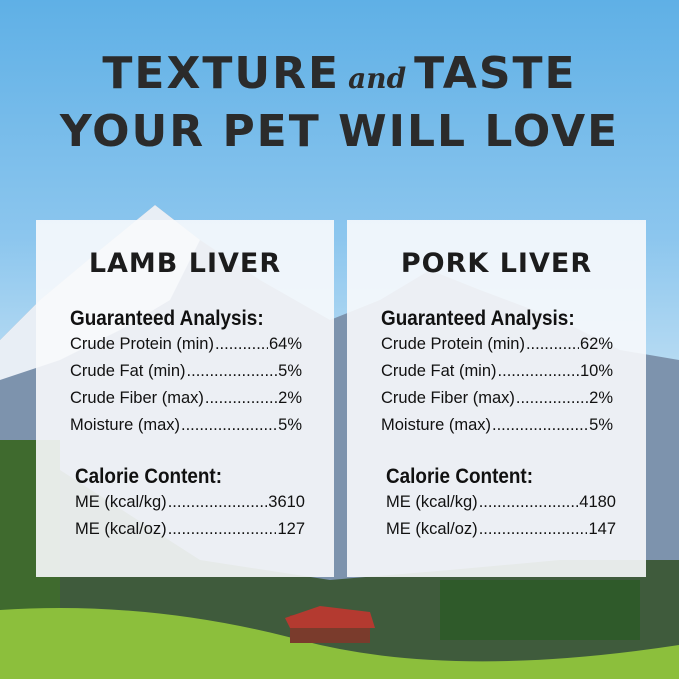 The width and height of the screenshot is (679, 679). I want to click on row-value: 62%, so click(596, 344).